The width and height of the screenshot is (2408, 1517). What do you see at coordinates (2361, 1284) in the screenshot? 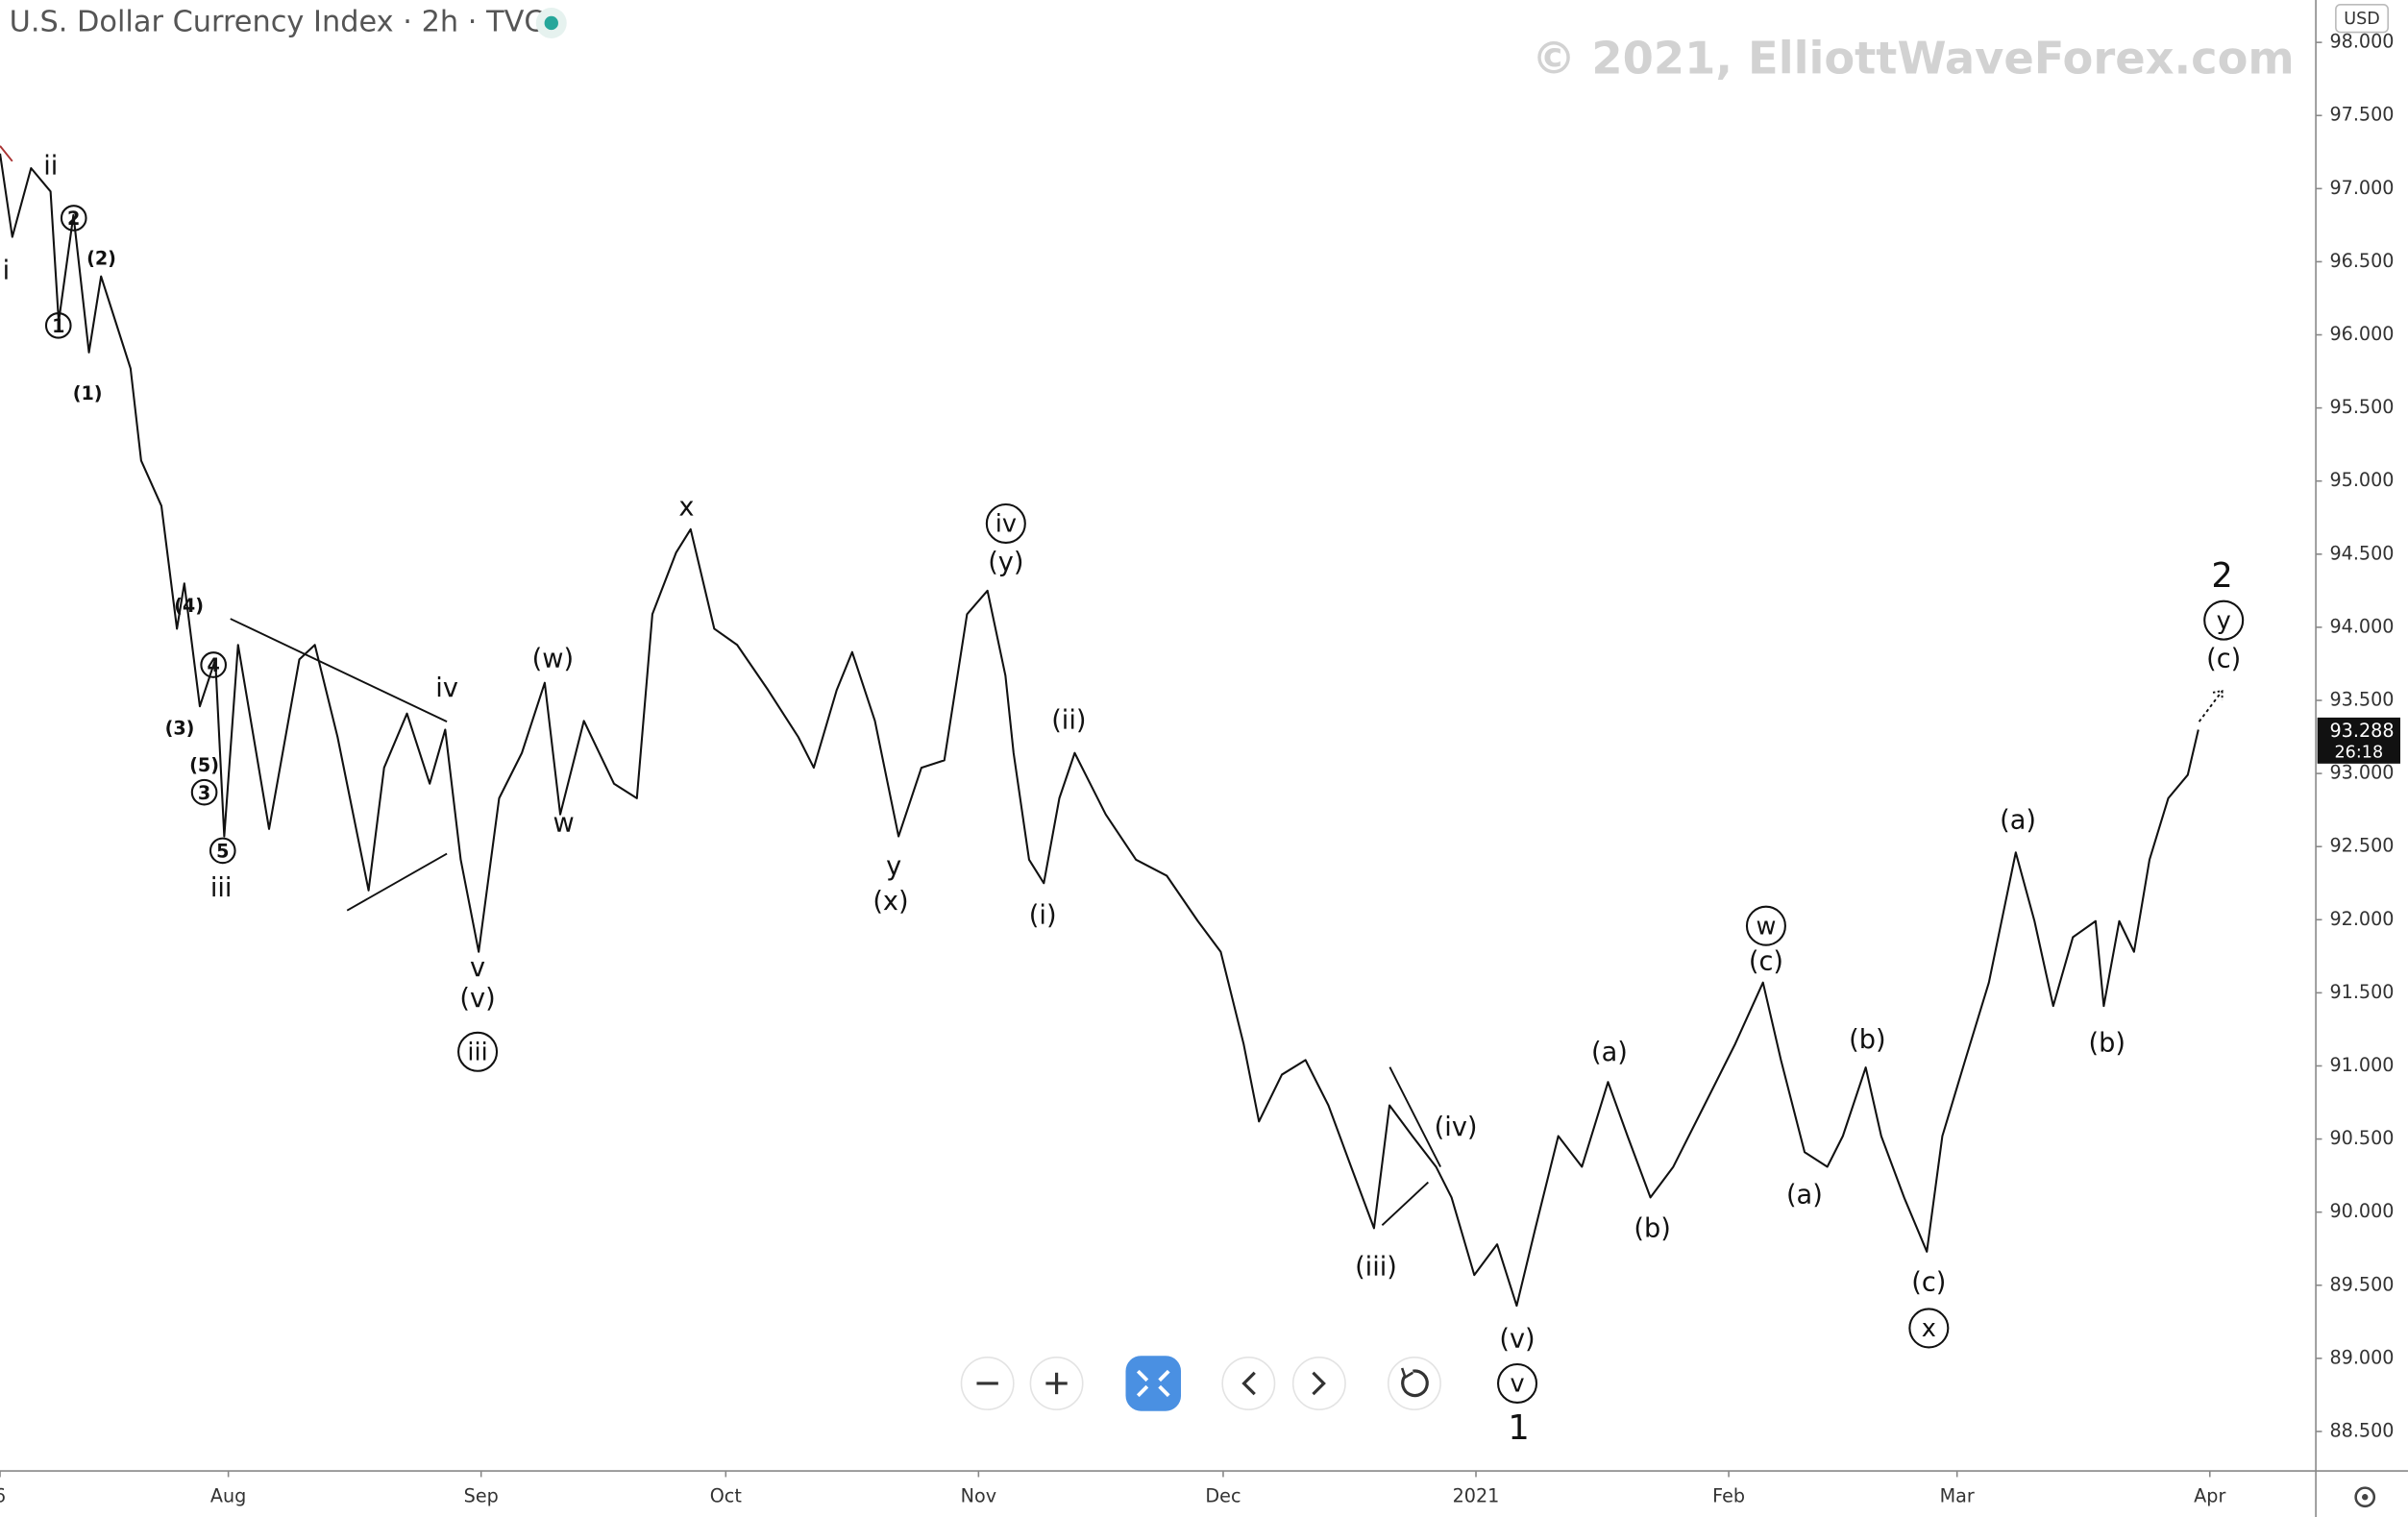
I see `y-tick-label: 89.500` at bounding box center [2361, 1284].